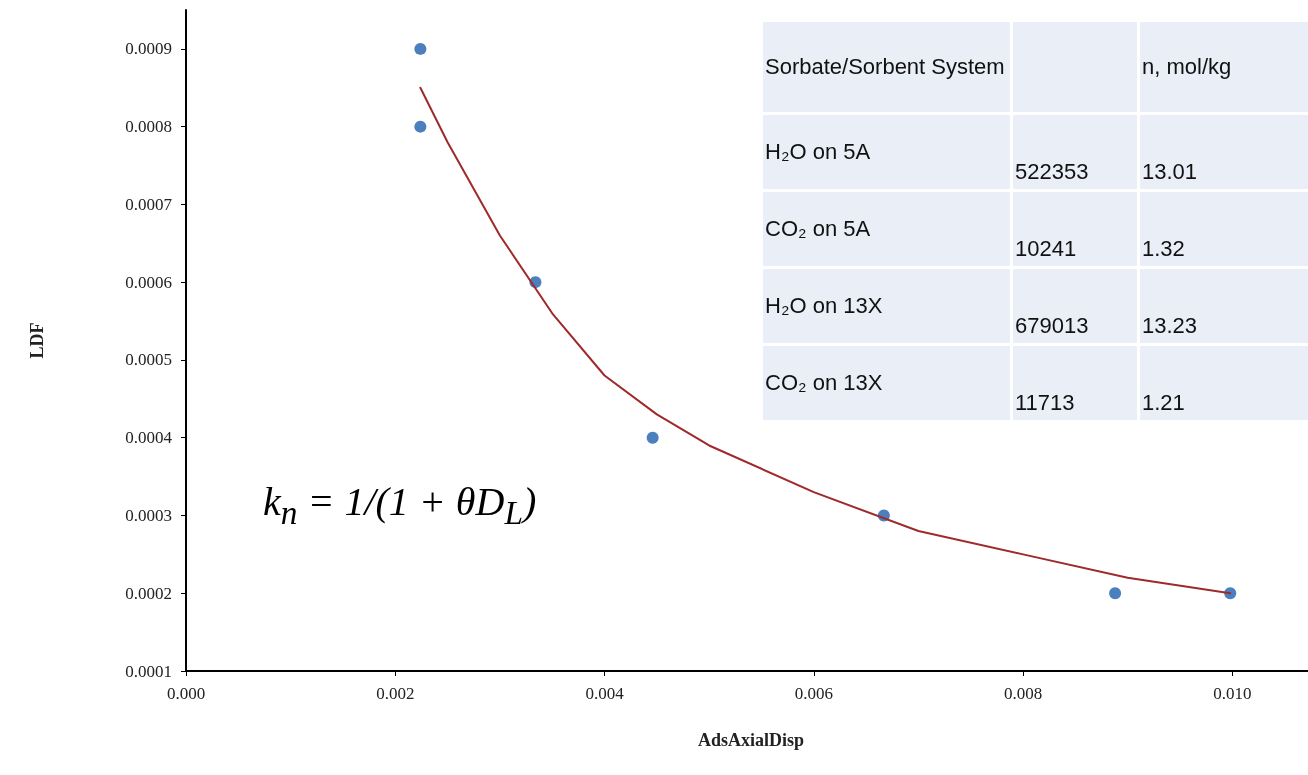 The height and width of the screenshot is (775, 1308). I want to click on text: 13.23, so click(1170, 325).